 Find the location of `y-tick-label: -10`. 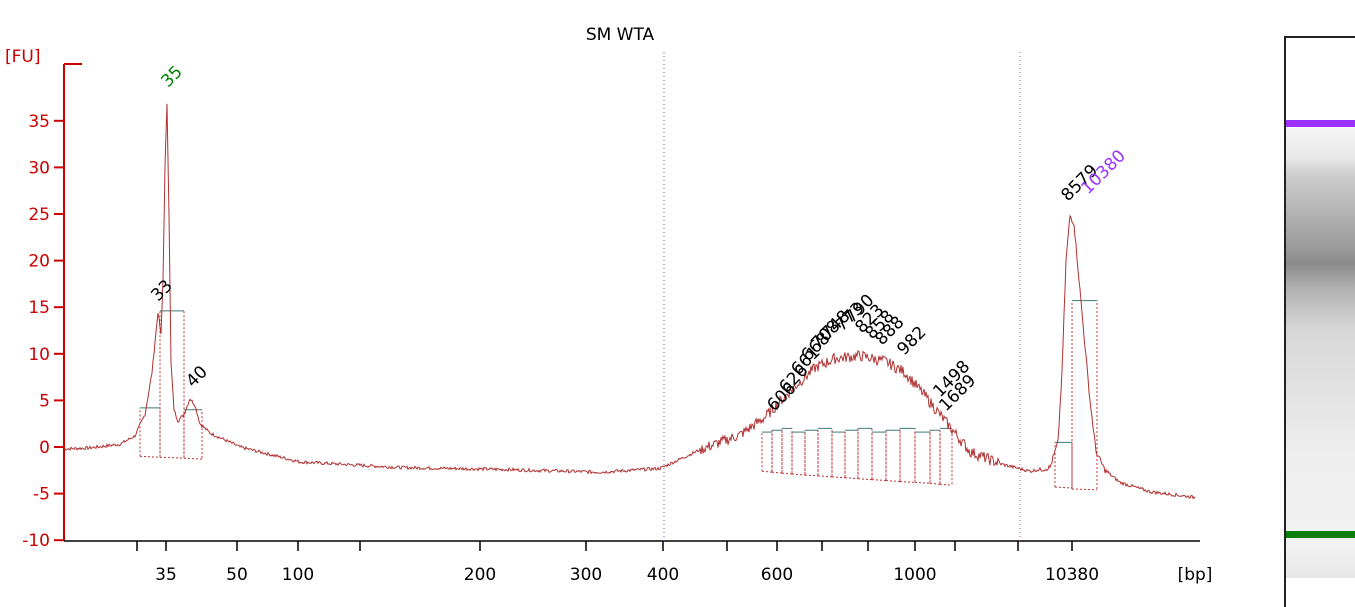

y-tick-label: -10 is located at coordinates (36, 541).